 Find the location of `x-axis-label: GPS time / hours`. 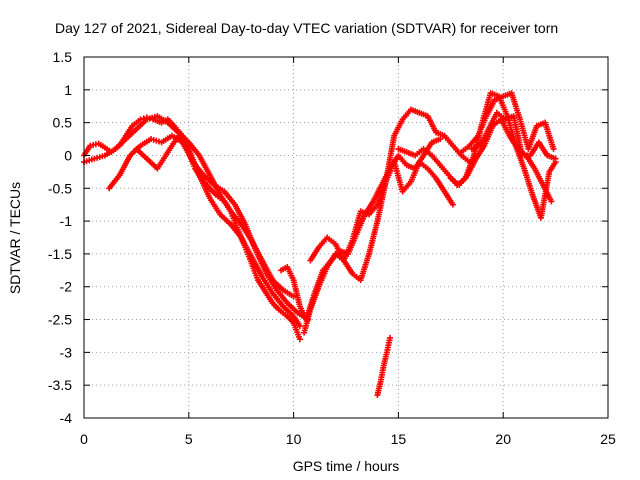

x-axis-label: GPS time / hours is located at coordinates (346, 466).